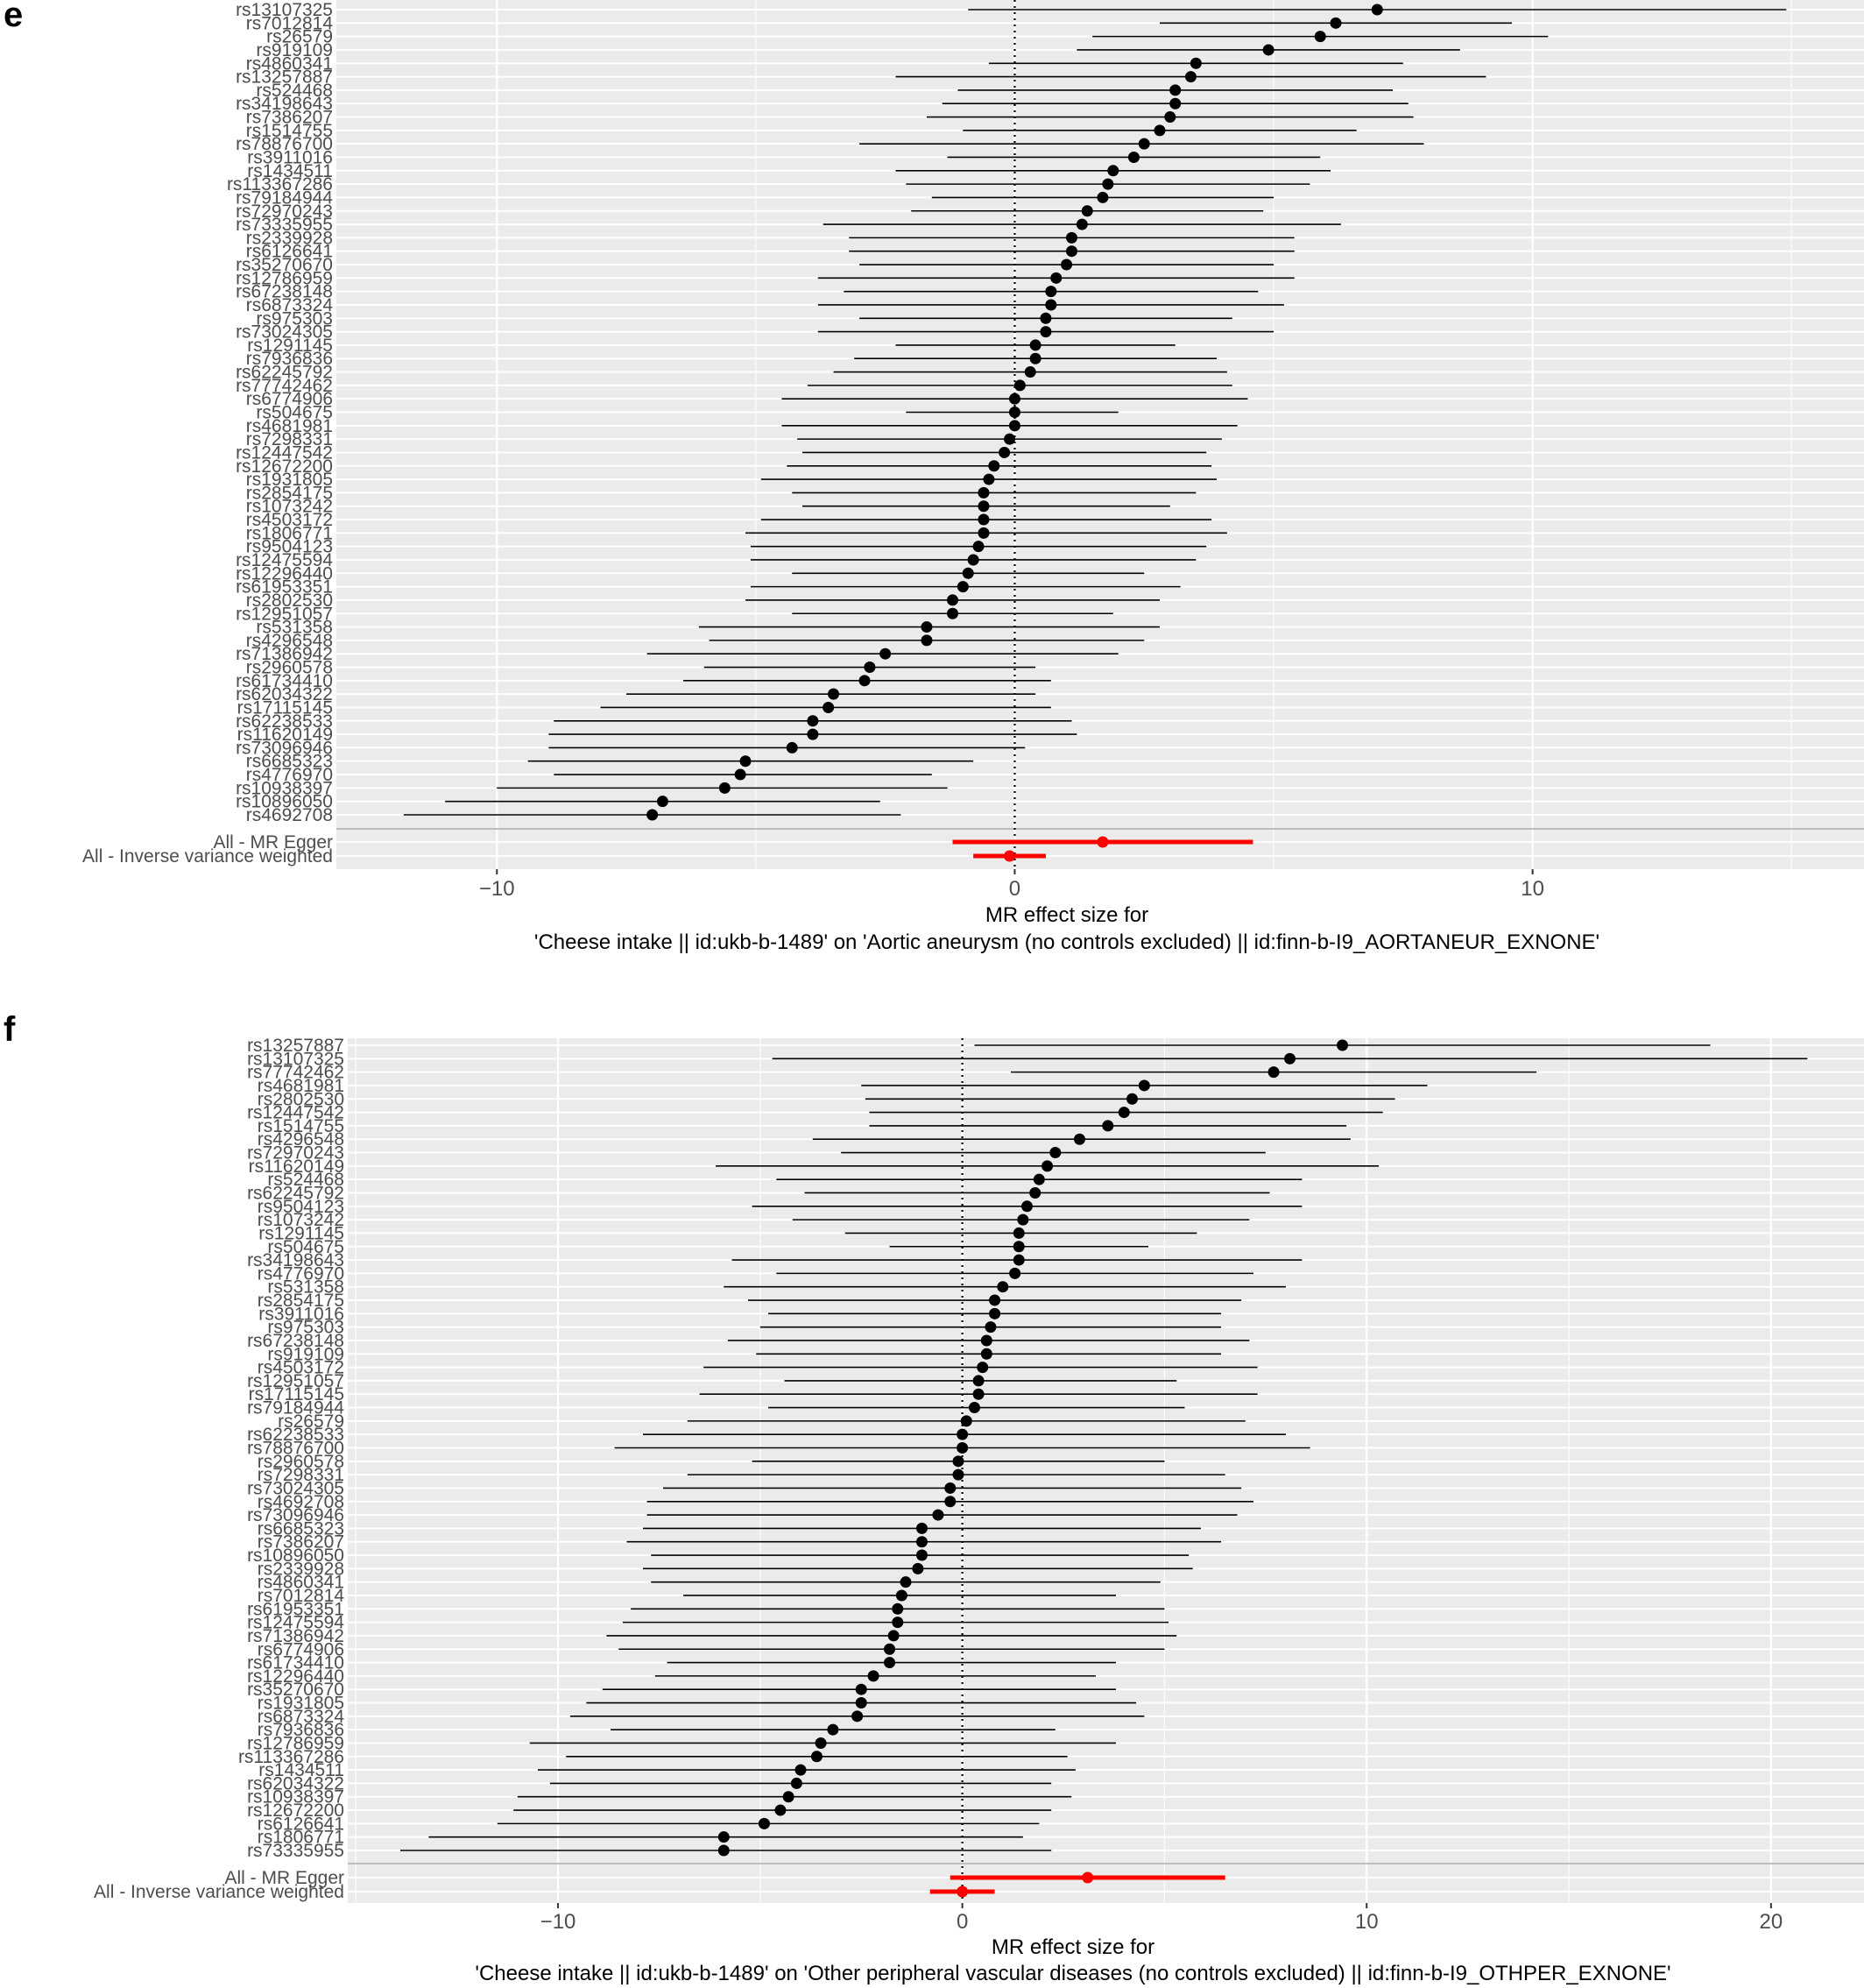  What do you see at coordinates (963, 587) in the screenshot?
I see `snp-point-rs61953351` at bounding box center [963, 587].